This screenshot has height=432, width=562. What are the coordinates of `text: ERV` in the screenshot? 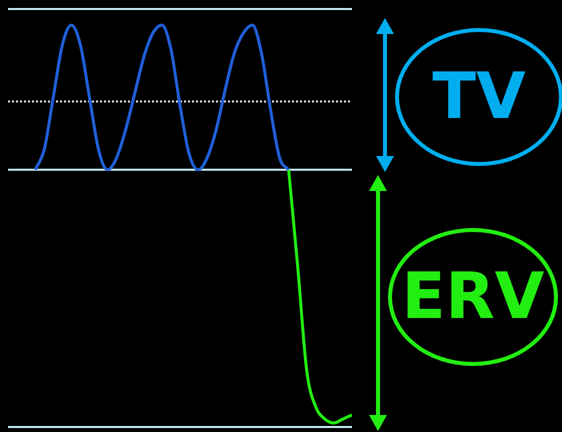 It's located at (473, 297).